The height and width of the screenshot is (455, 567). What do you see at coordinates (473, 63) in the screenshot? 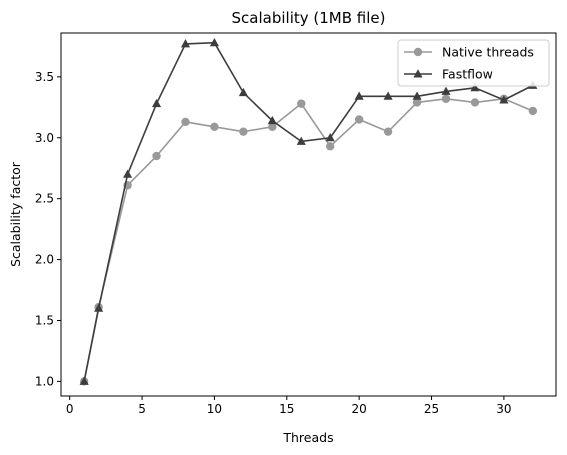
I see `legend: Native threads Fastflow` at bounding box center [473, 63].